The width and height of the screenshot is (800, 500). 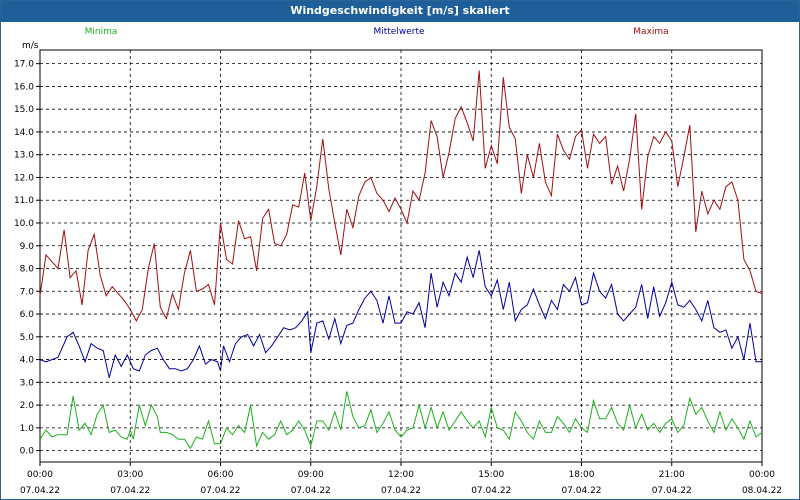 What do you see at coordinates (401, 475) in the screenshot?
I see `x-tick-time-label: 12:00` at bounding box center [401, 475].